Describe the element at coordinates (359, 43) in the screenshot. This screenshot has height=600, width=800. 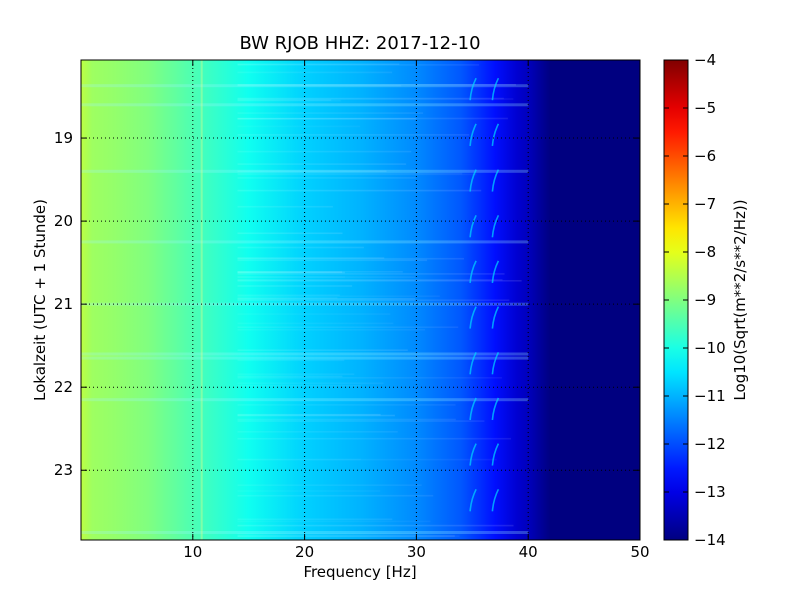
I see `chart-title: BW RJOB HHZ: 2017-12-10` at that location.